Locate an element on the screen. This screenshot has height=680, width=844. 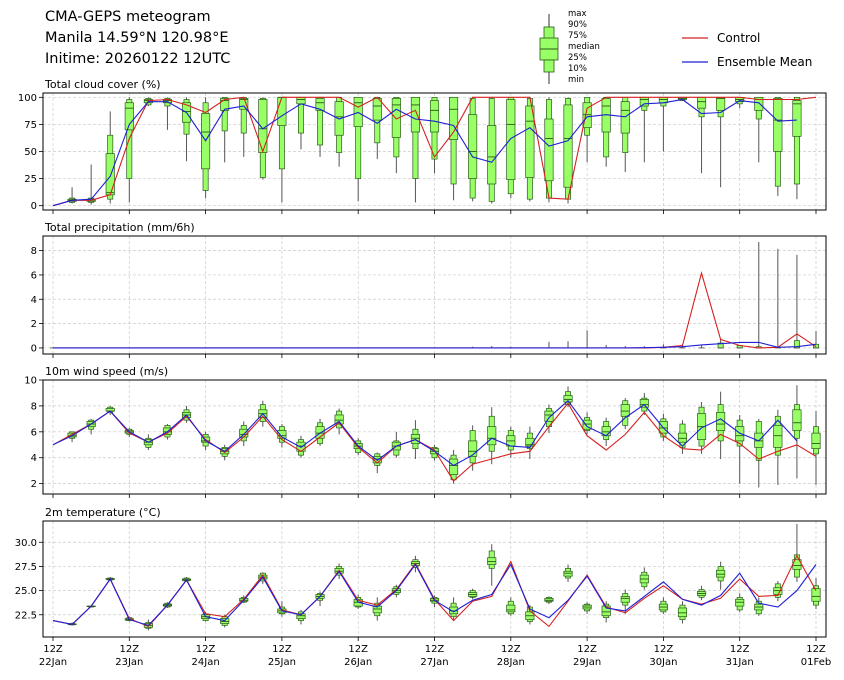
ensemble-mean-line is located at coordinates (435, 345).